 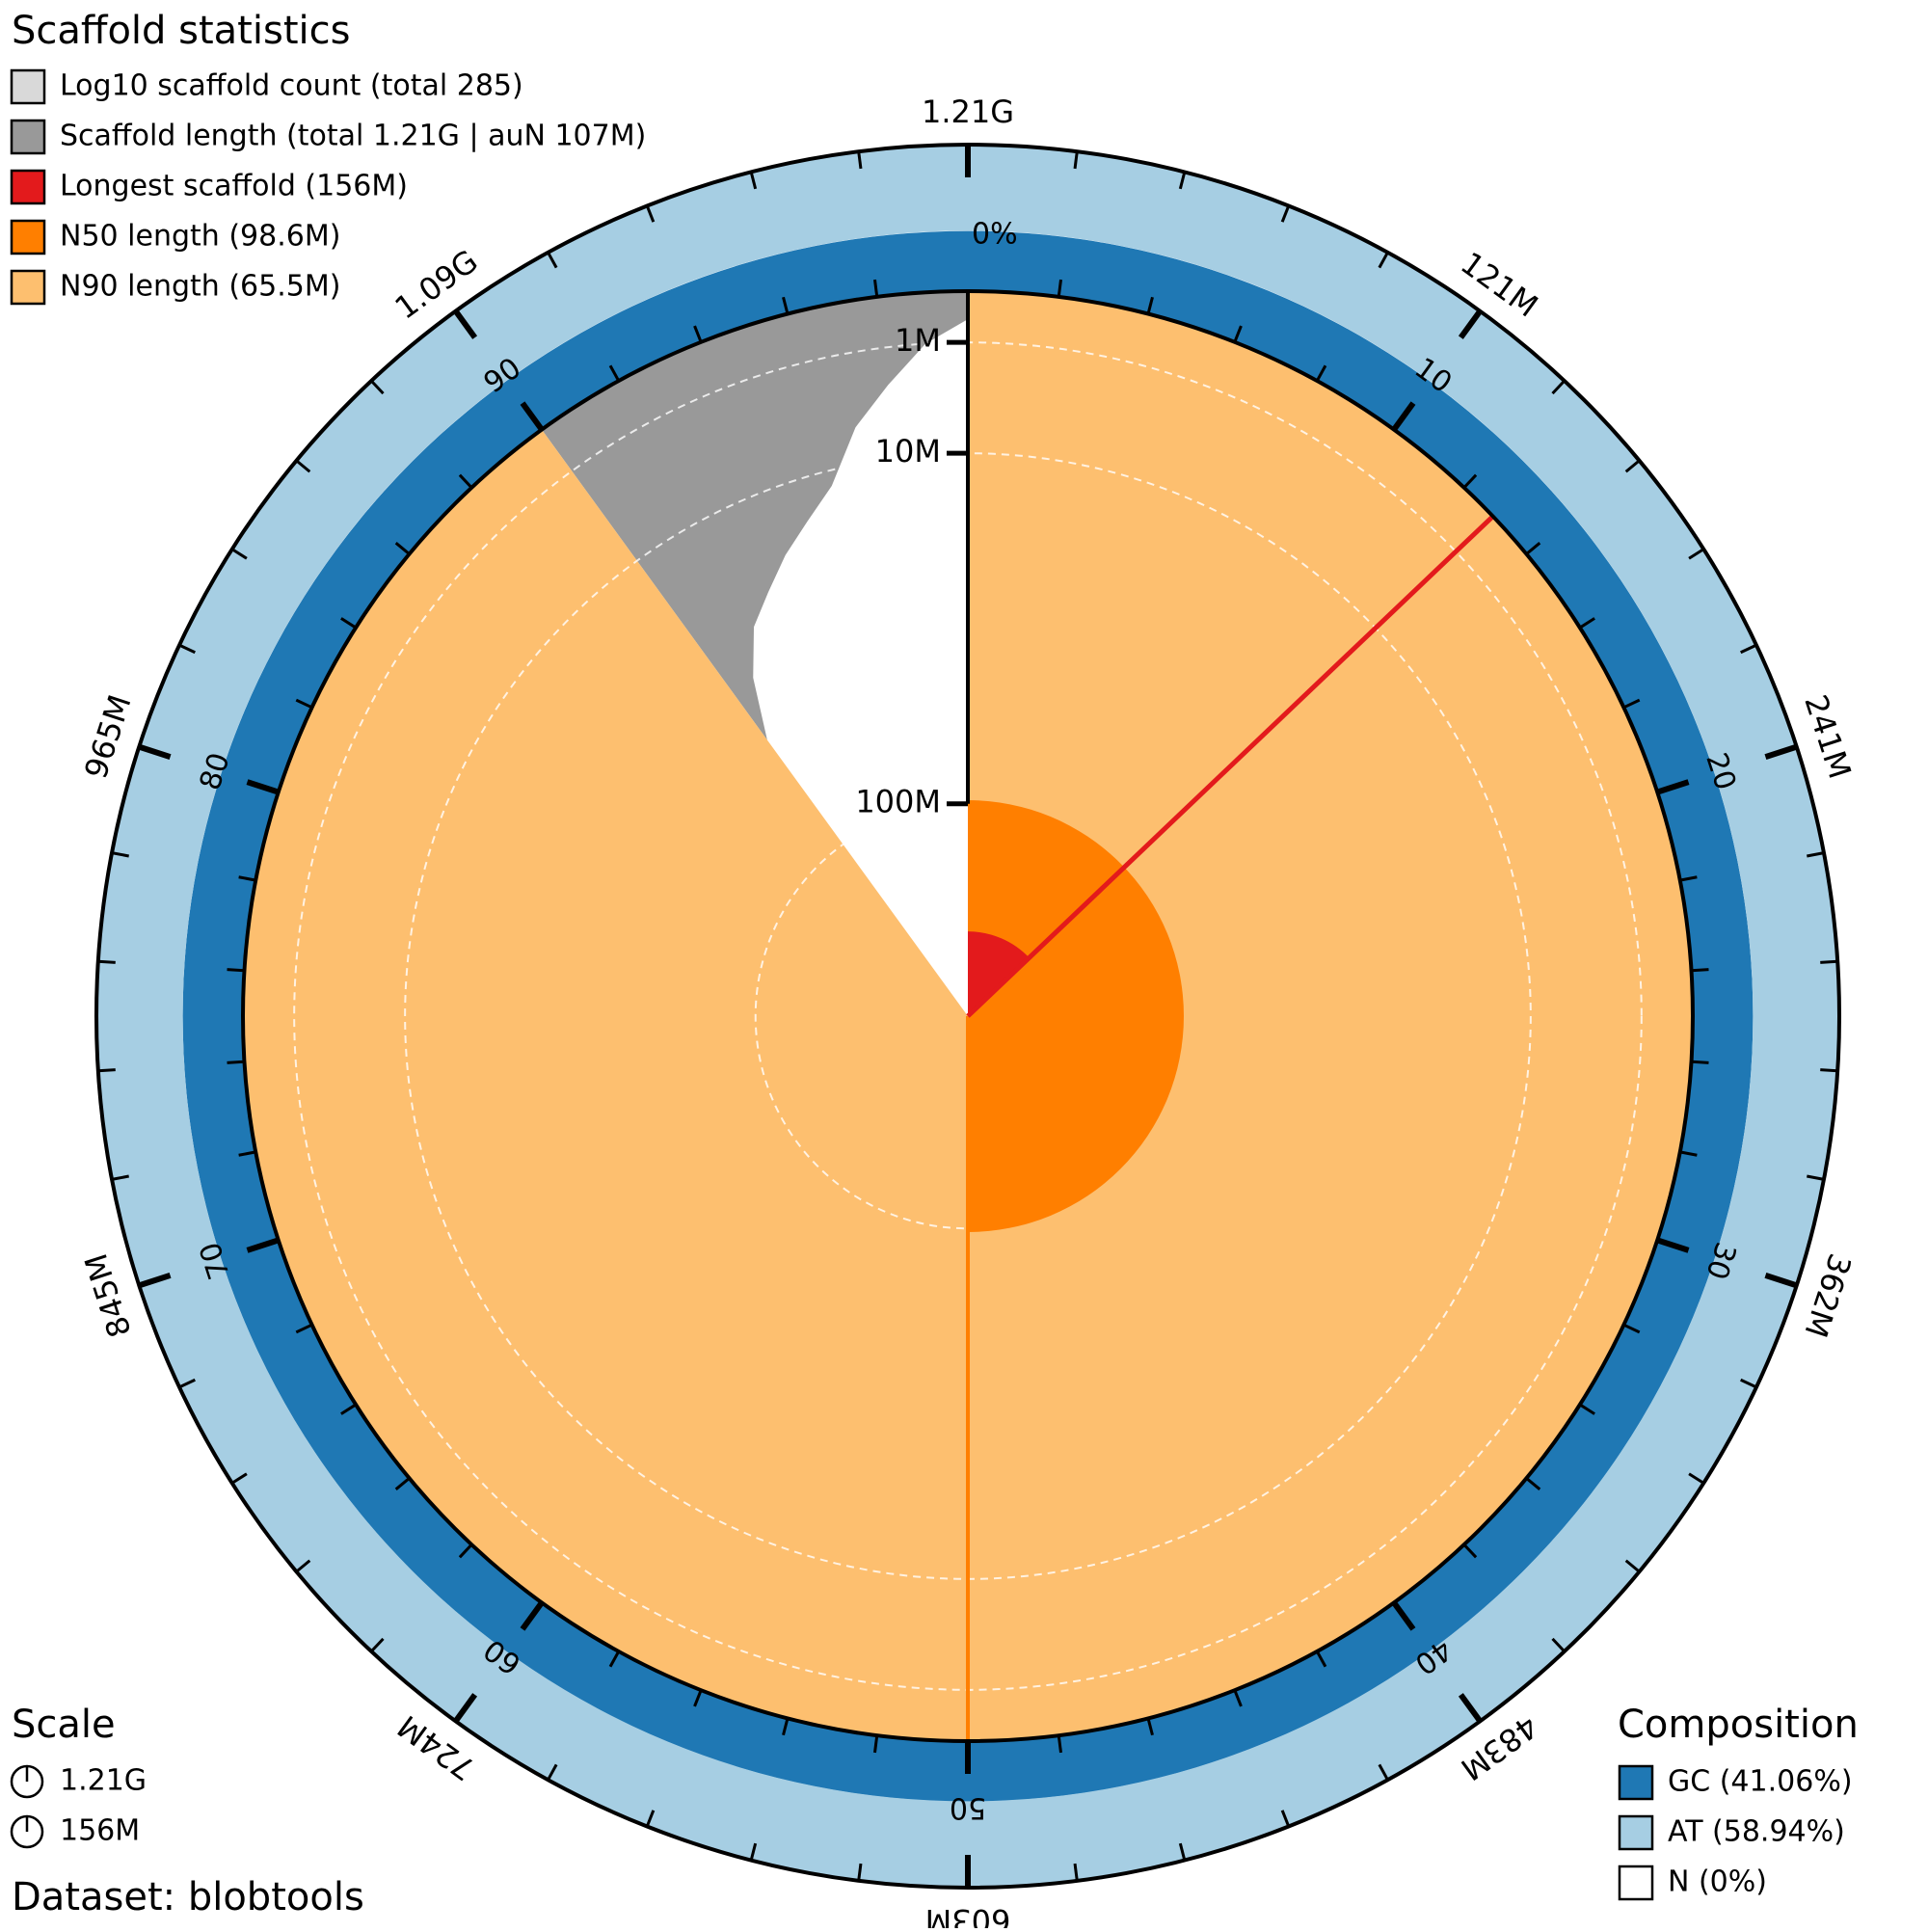 What do you see at coordinates (200, 237) in the screenshot?
I see `legend-label: N50 length (98.6M)` at bounding box center [200, 237].